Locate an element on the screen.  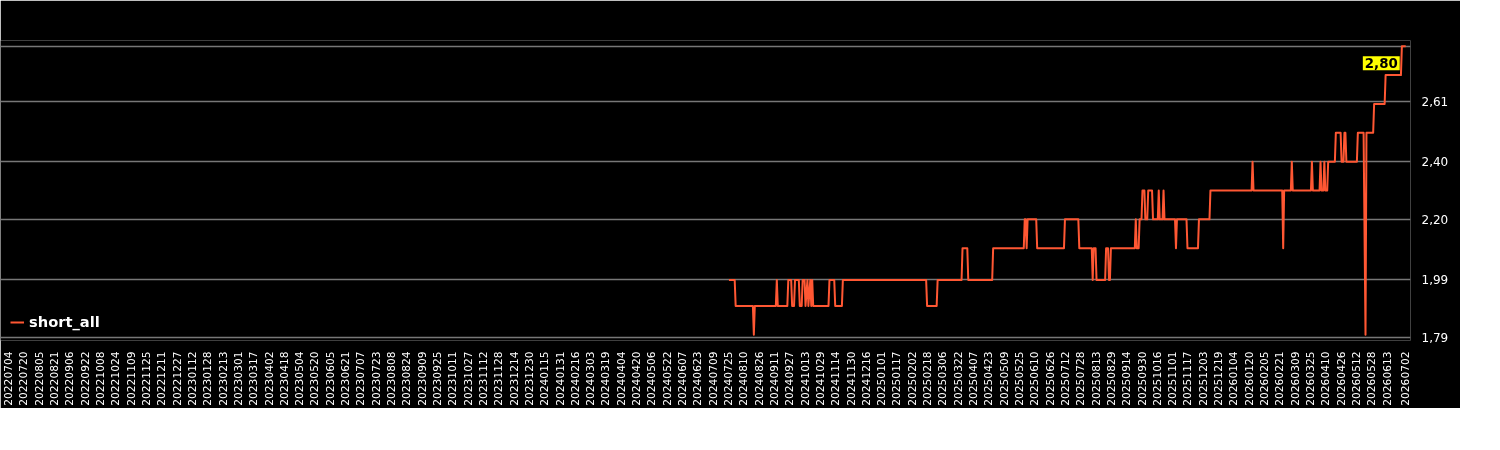
x-tick-label: 20241216 is located at coordinates (866, 378).